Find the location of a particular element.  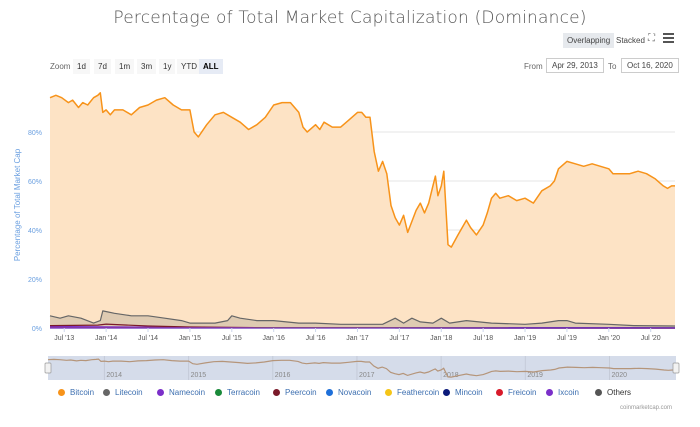

y-axis-label: Percentage of Total Market Cap is located at coordinates (17, 204).